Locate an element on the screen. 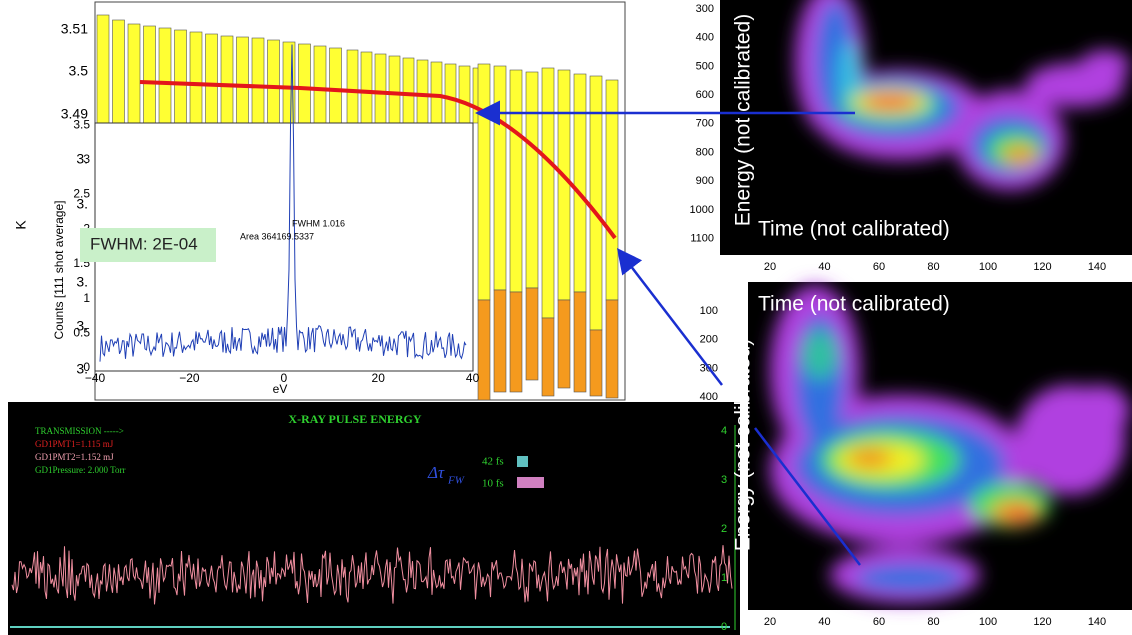  inset-x-tick-label: 40 is located at coordinates (473, 378).